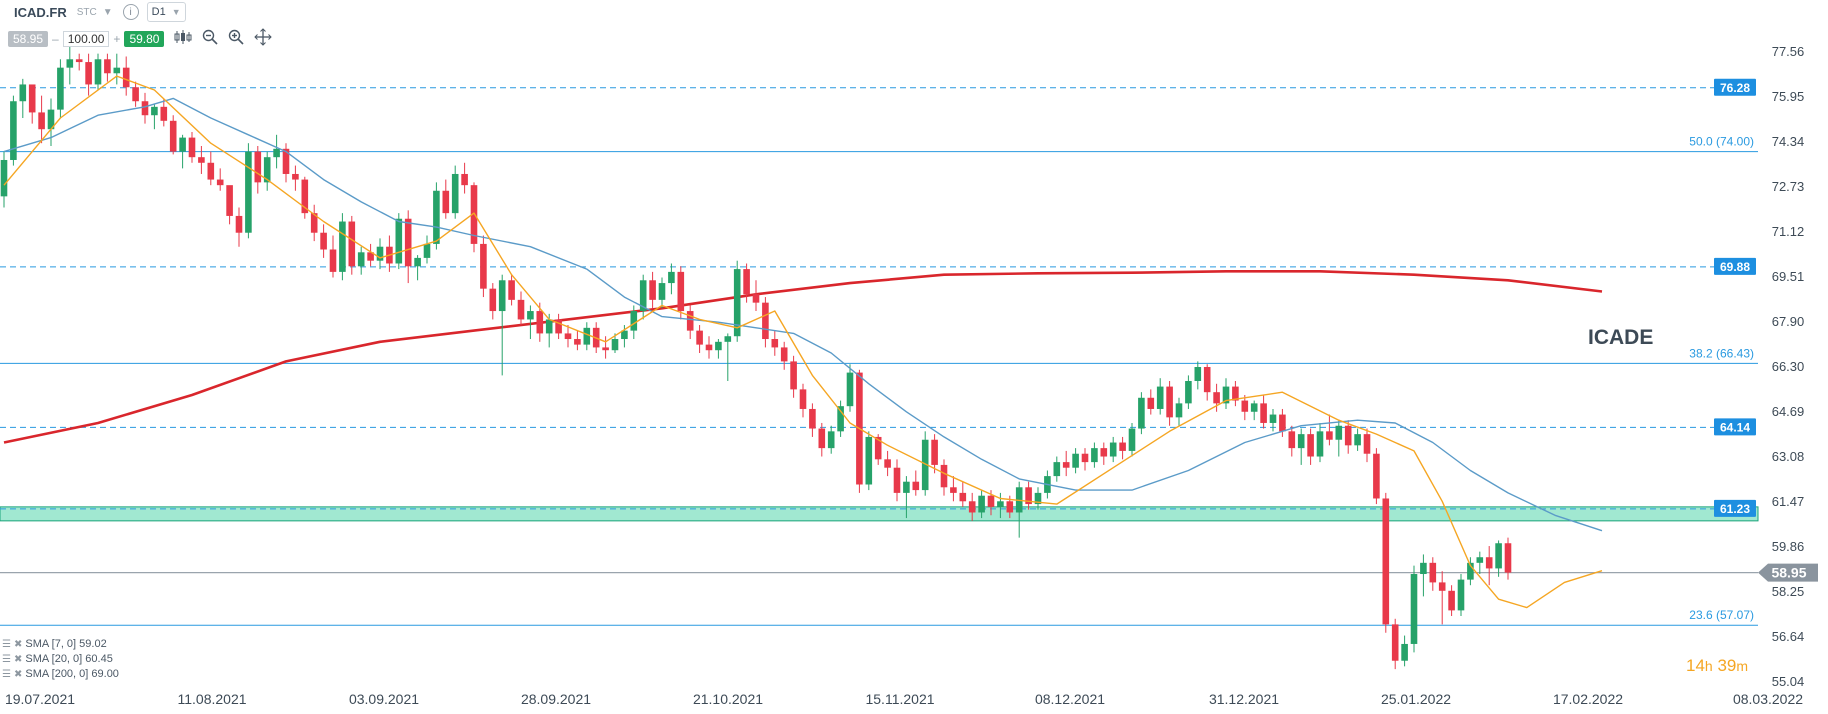 Image resolution: width=1828 pixels, height=714 pixels. What do you see at coordinates (263, 38) in the screenshot?
I see `crosshair-move-icon` at bounding box center [263, 38].